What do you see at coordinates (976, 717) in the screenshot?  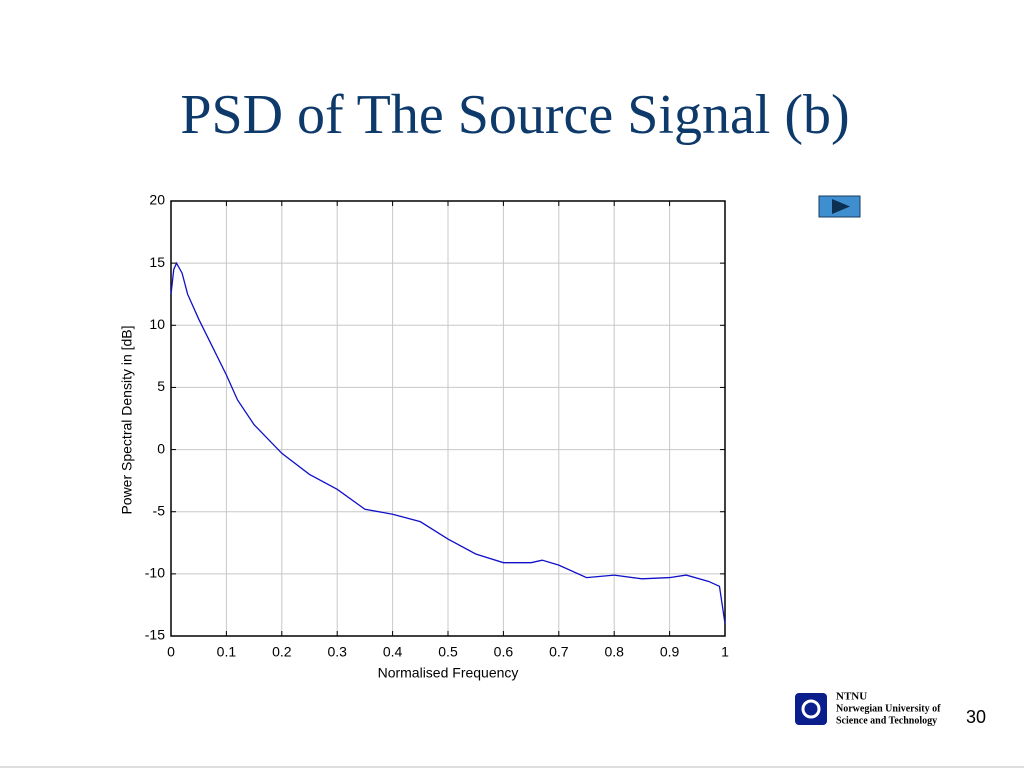 I see `page-number: 30` at bounding box center [976, 717].